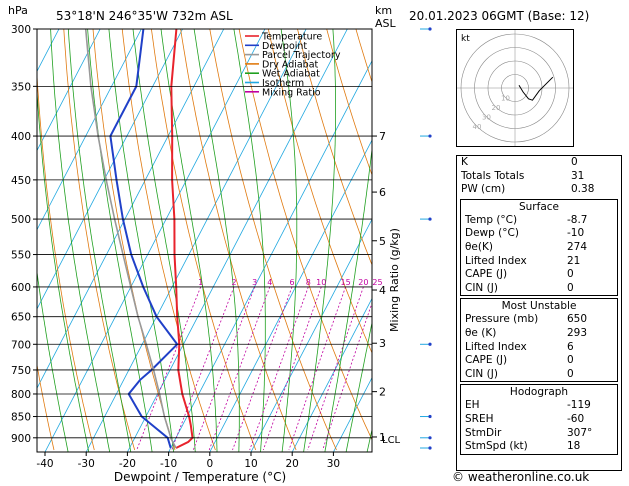 The height and width of the screenshot is (486, 629). Describe the element at coordinates (382, 437) in the screenshot. I see `km-tick-label: 1` at that location.